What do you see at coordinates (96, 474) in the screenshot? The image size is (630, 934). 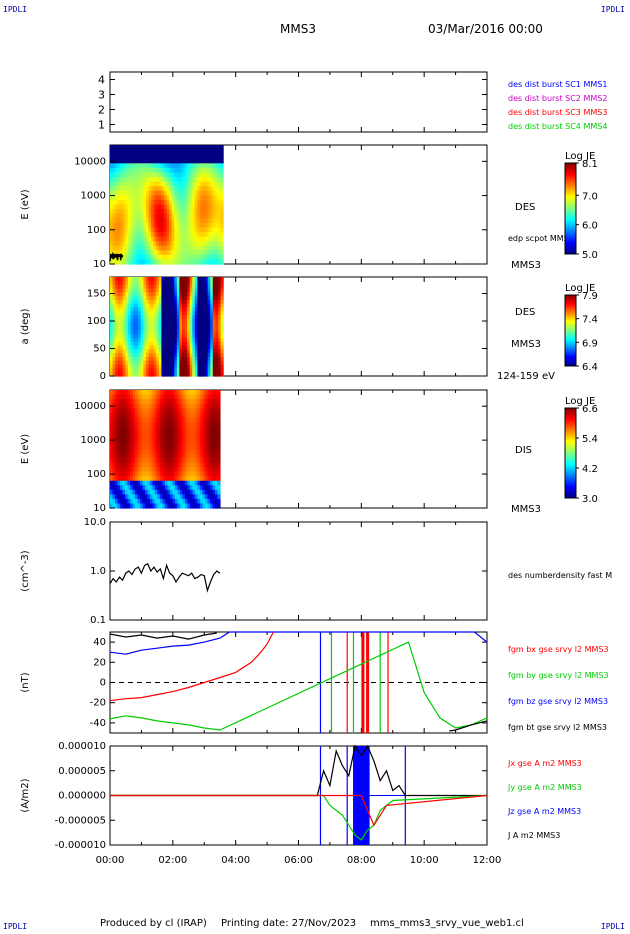 I see `y-tick-label: 100` at bounding box center [96, 474].